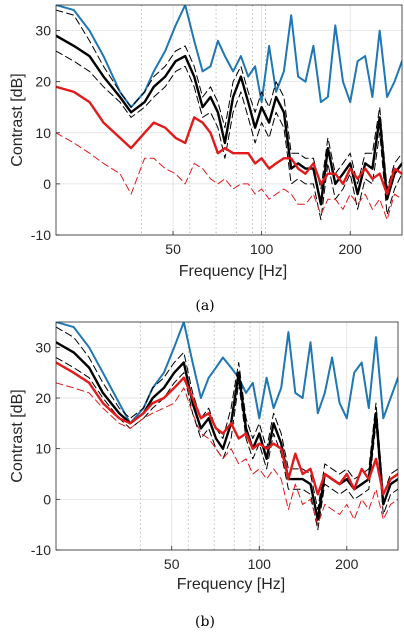 The width and height of the screenshot is (404, 636). Describe the element at coordinates (43, 398) in the screenshot. I see `chart-b-ytick-label: 20` at that location.